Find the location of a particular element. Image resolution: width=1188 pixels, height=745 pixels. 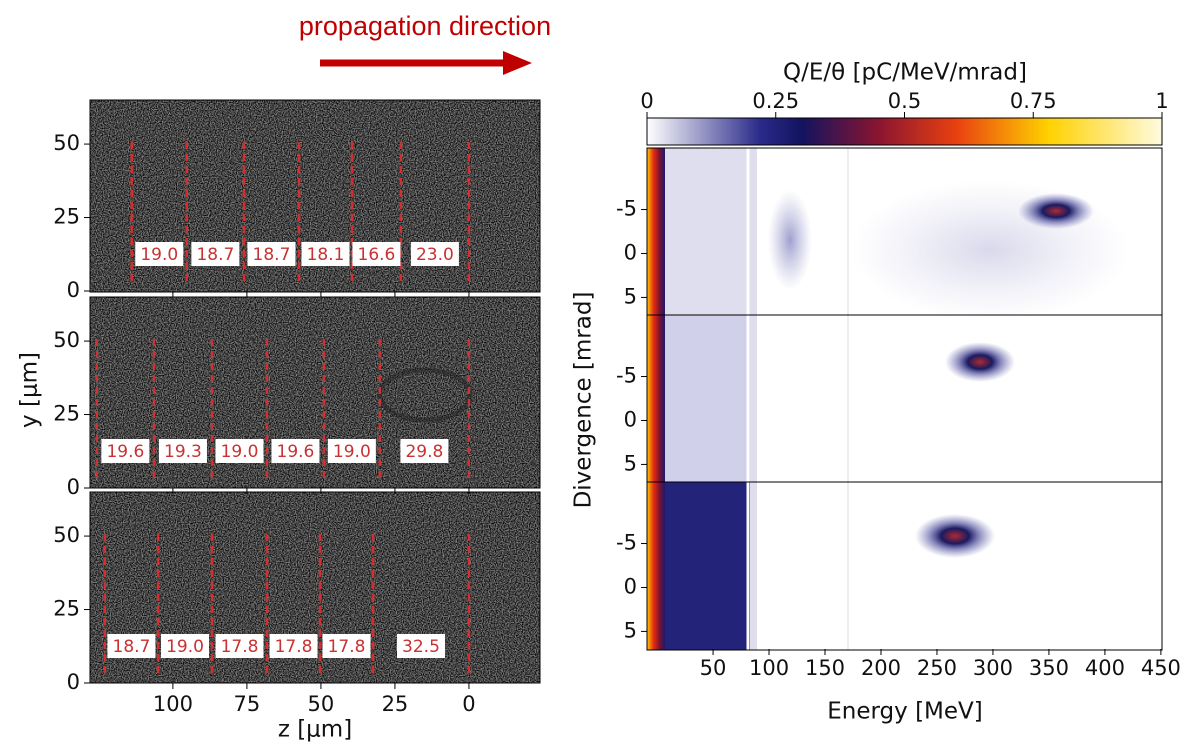

x-tick-label: 350 is located at coordinates (1049, 668).